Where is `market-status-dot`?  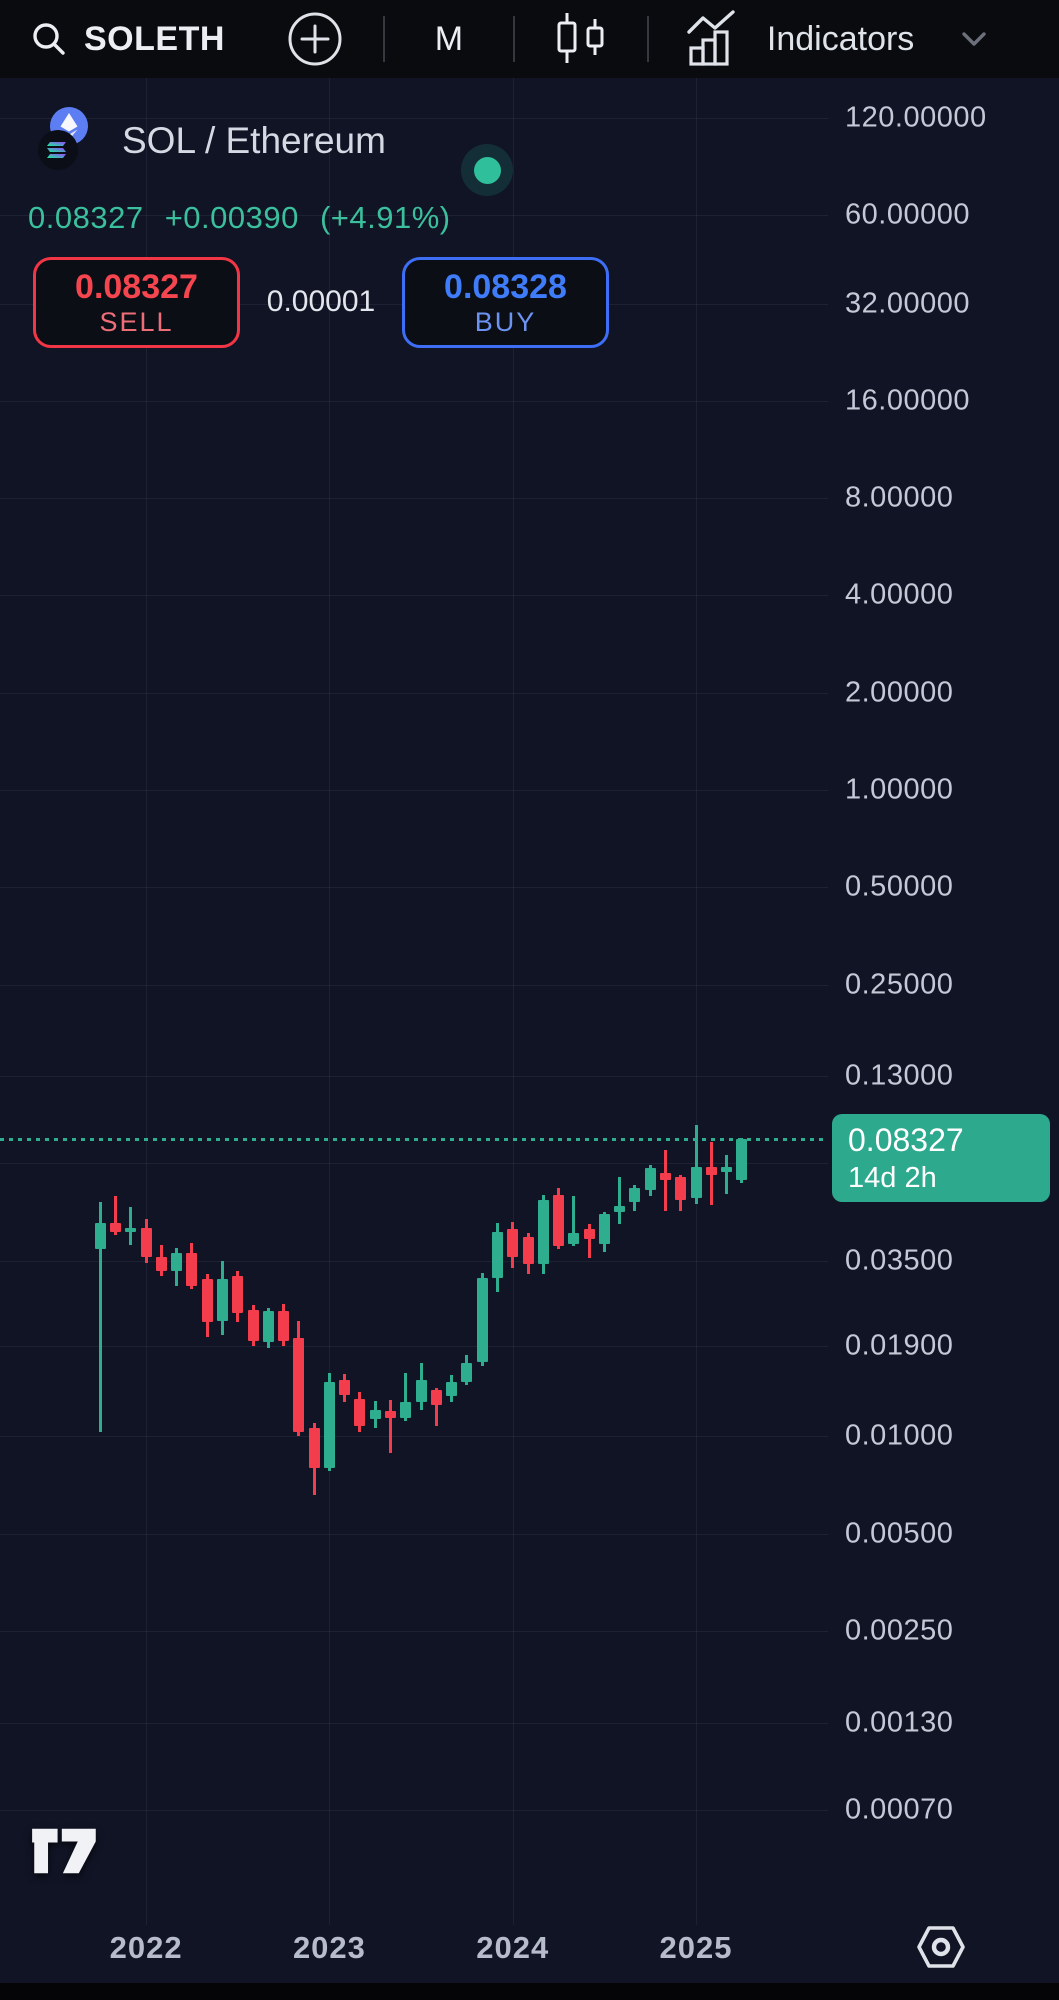
market-status-dot is located at coordinates (487, 170).